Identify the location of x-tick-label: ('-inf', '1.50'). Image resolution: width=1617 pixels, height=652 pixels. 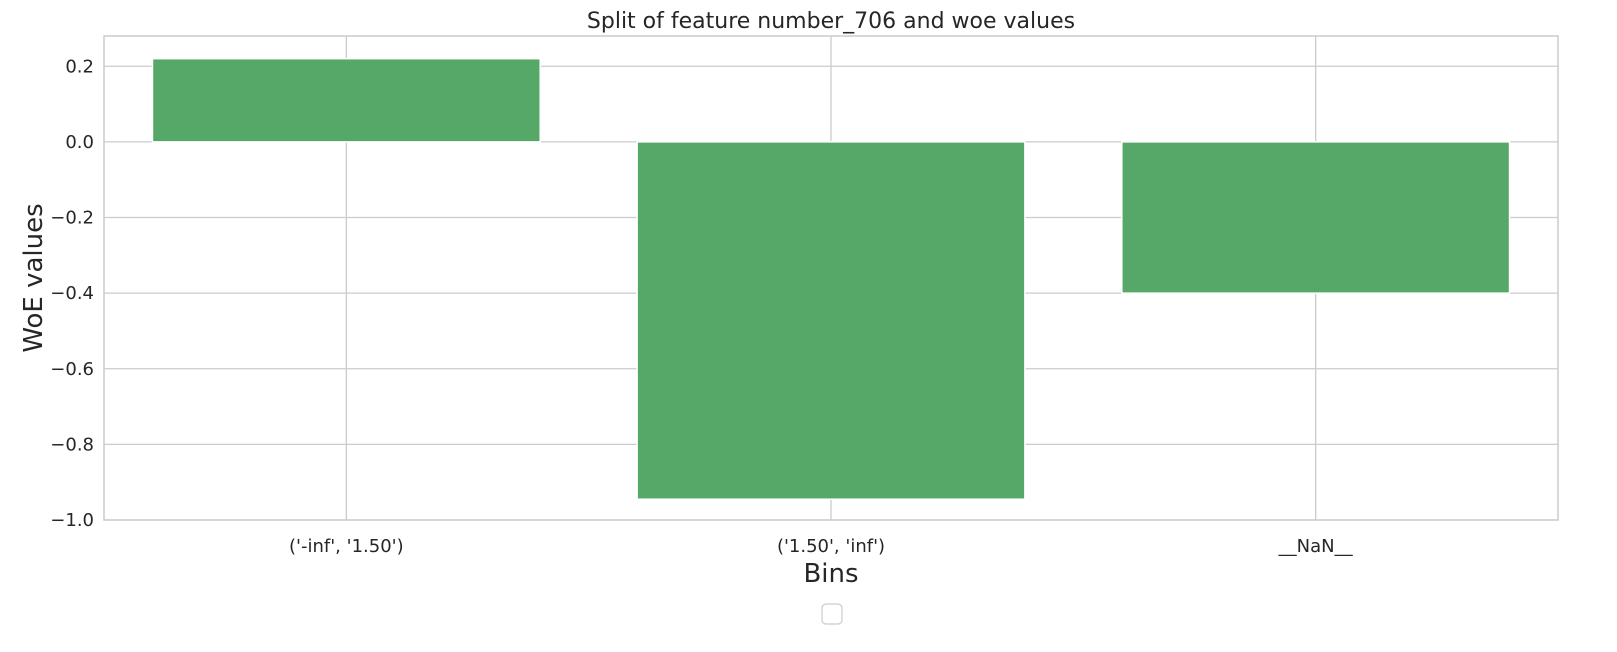
(346, 546).